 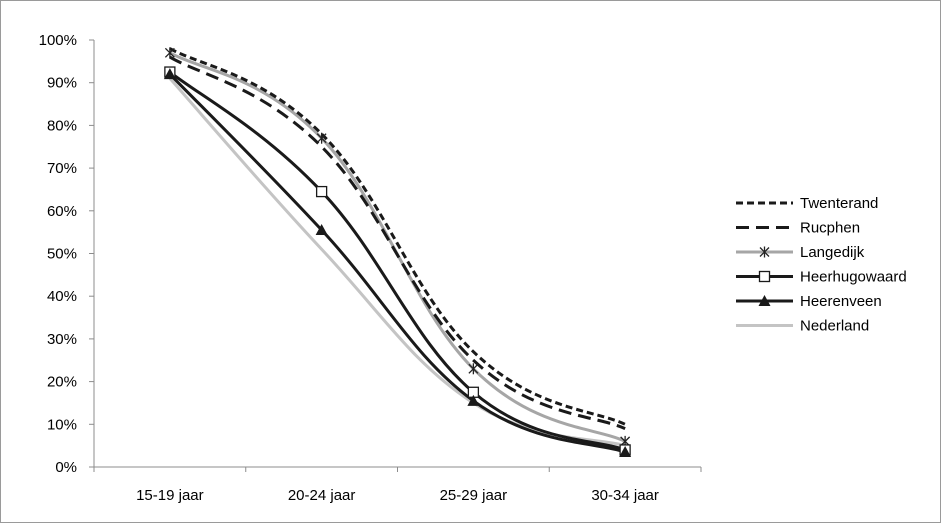 I want to click on legend-label: Nederland, so click(x=834, y=326).